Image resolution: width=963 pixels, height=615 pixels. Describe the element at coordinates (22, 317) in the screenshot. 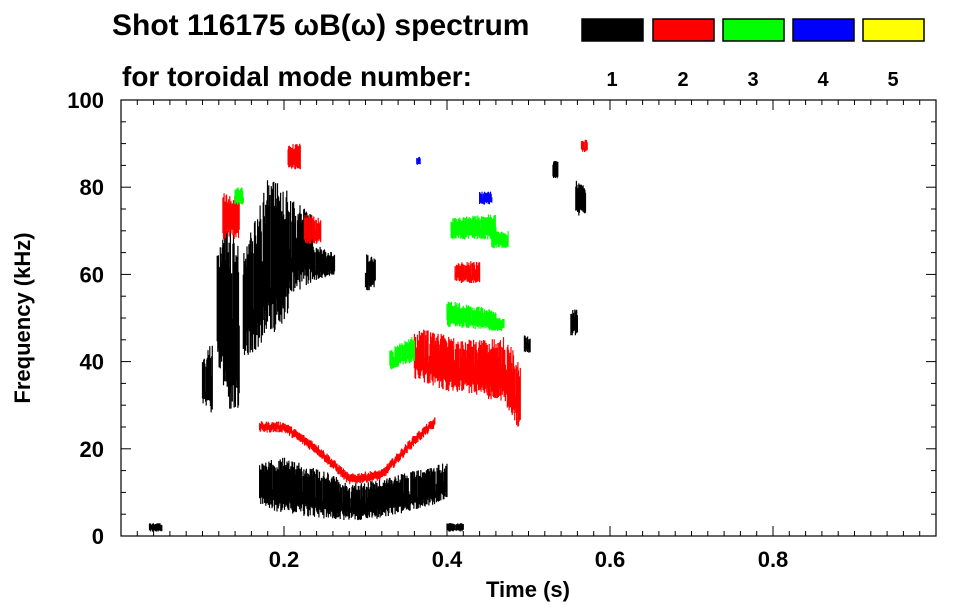

I see `y-axis-title: Frequency (kHz)` at that location.